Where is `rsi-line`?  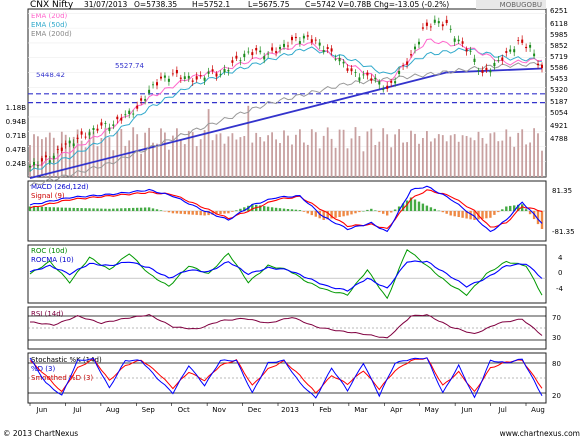
rsi-line is located at coordinates (286, 326).